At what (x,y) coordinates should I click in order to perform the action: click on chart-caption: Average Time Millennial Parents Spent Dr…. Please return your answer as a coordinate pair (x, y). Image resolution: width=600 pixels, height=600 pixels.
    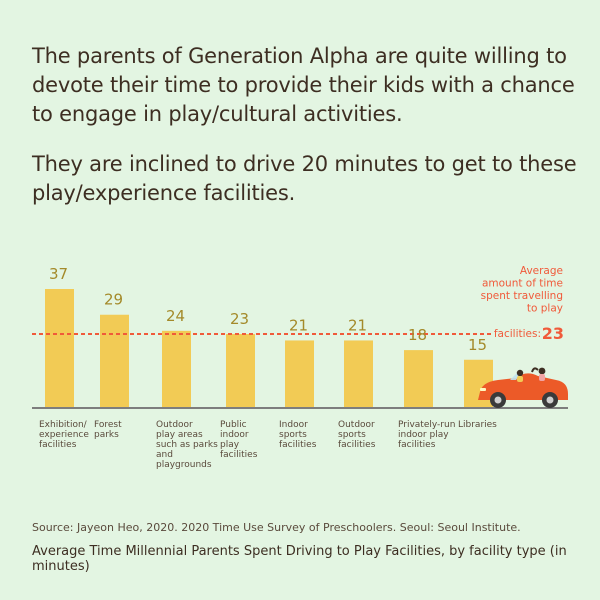
    Looking at the image, I should click on (299, 559).